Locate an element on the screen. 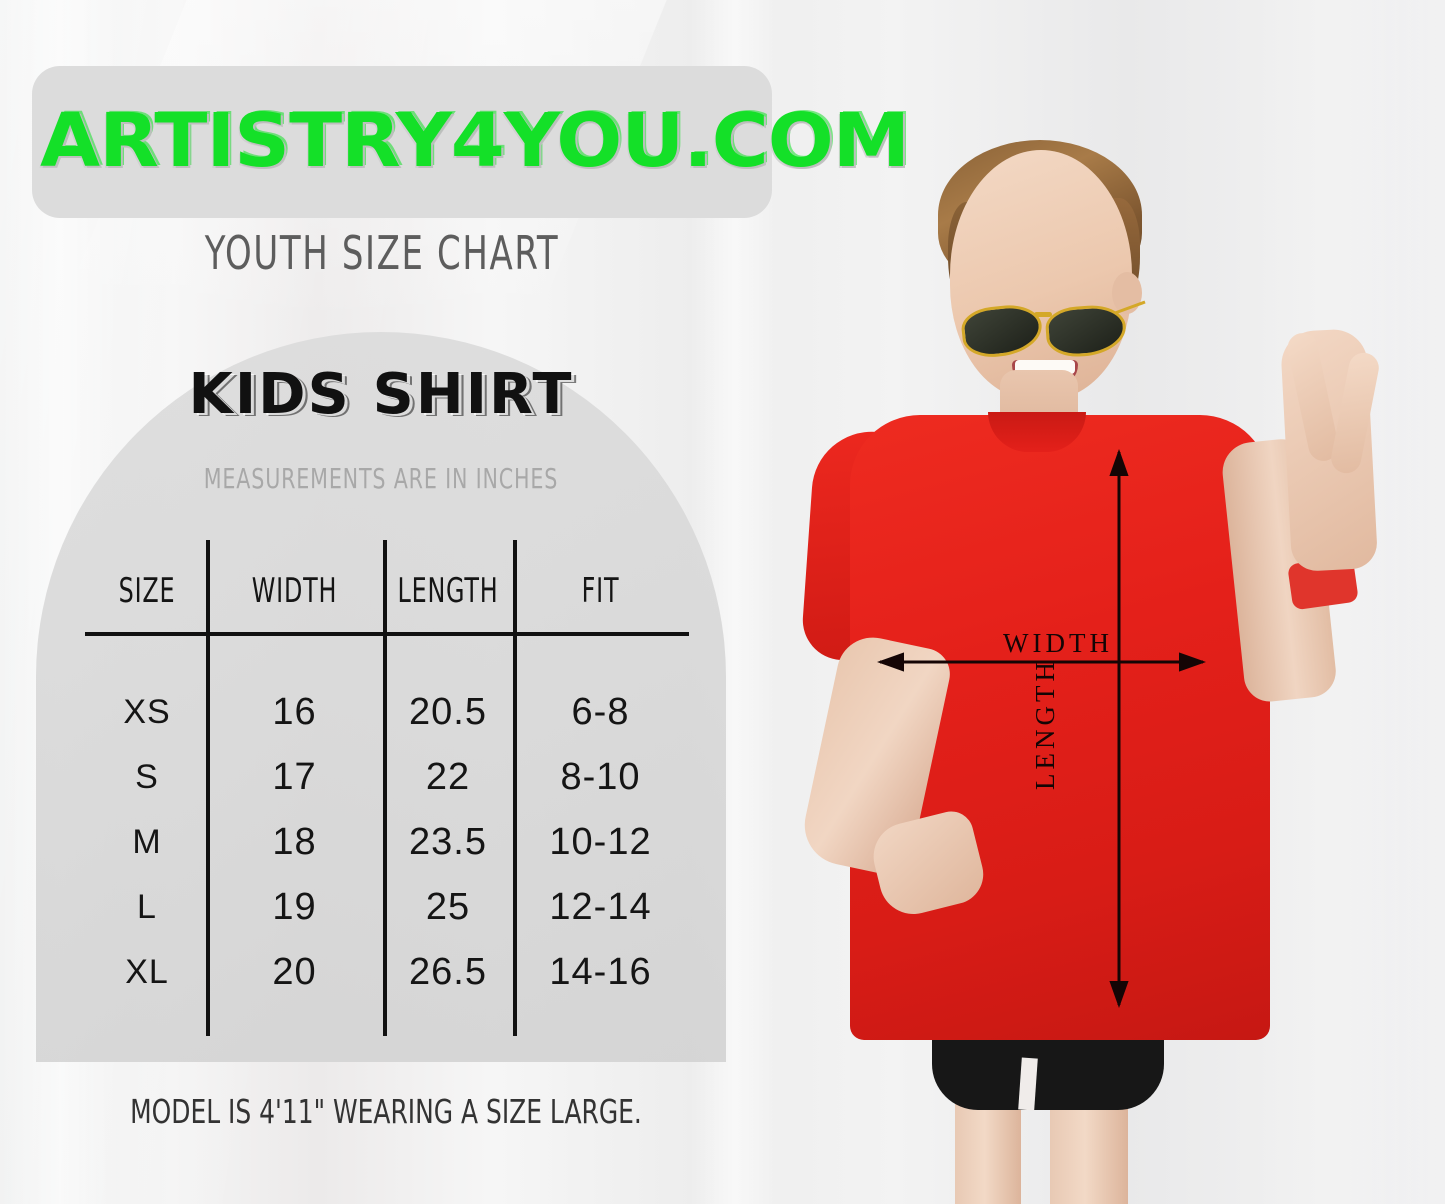  cell-size: S is located at coordinates (147, 776).